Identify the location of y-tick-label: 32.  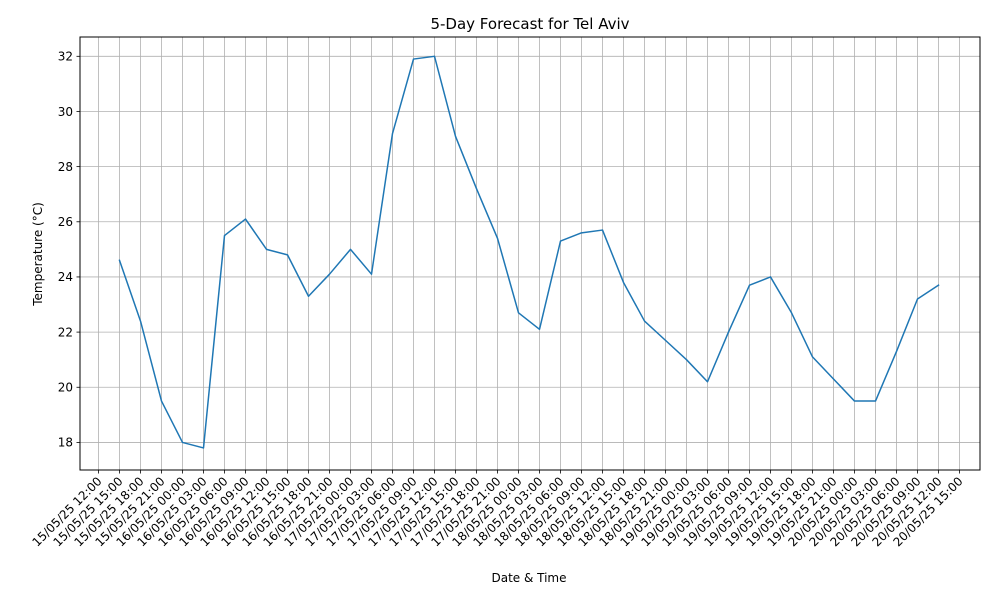
(65, 57).